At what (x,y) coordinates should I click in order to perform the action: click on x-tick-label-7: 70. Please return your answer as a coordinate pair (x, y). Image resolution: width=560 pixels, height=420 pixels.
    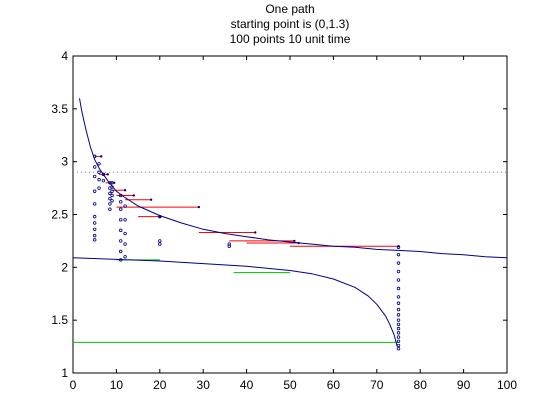
    Looking at the image, I should click on (377, 385).